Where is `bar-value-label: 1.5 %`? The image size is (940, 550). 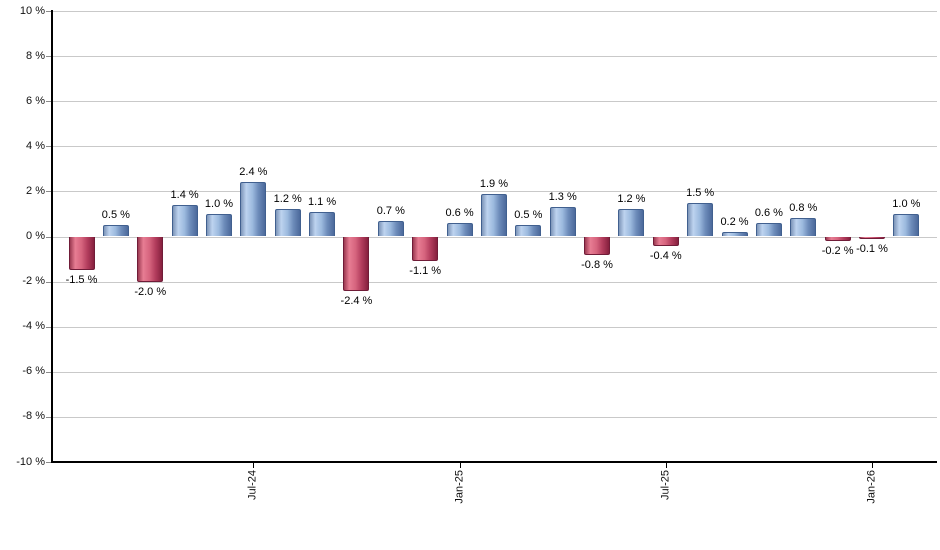 bar-value-label: 1.5 % is located at coordinates (700, 192).